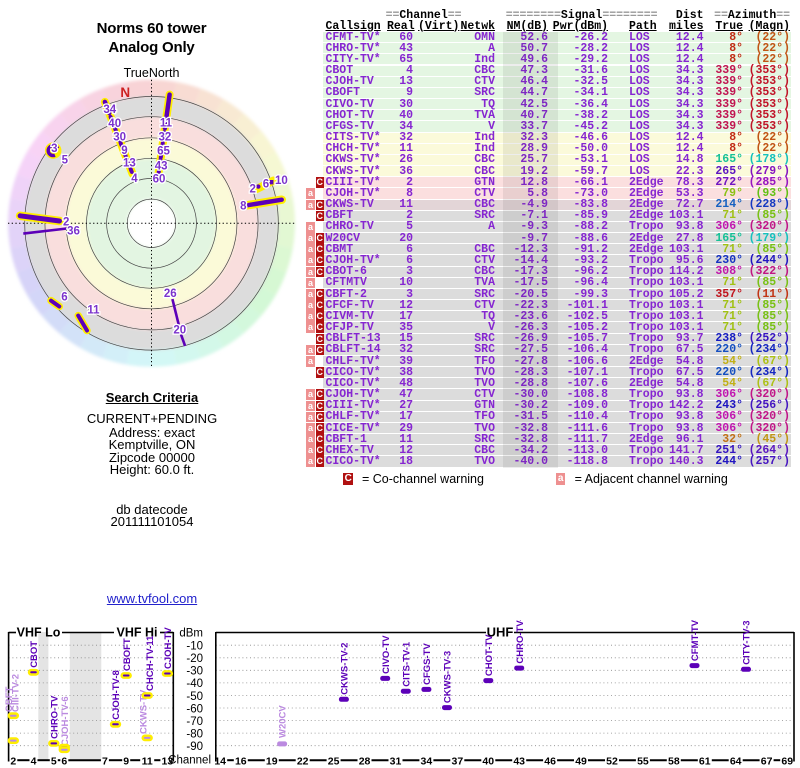 This screenshot has height=768, width=800. I want to click on svg-text: N, so click(125, 92).